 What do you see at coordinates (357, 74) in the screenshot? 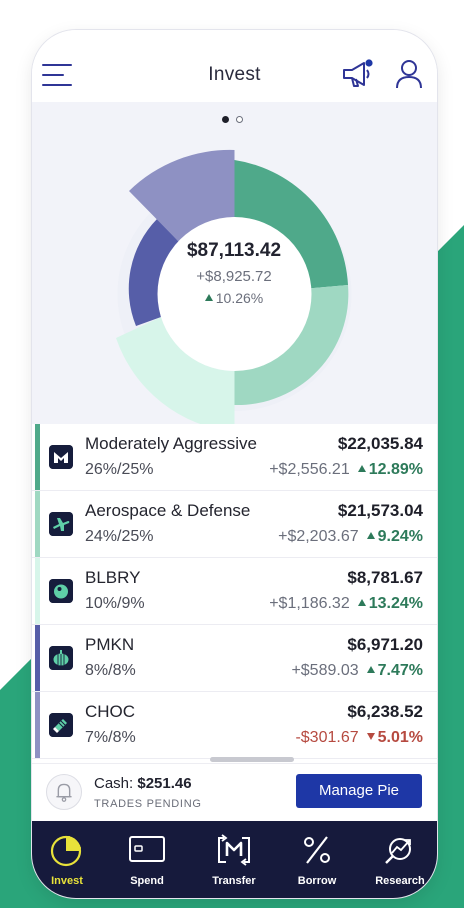
I see `megaphone-icon` at bounding box center [357, 74].